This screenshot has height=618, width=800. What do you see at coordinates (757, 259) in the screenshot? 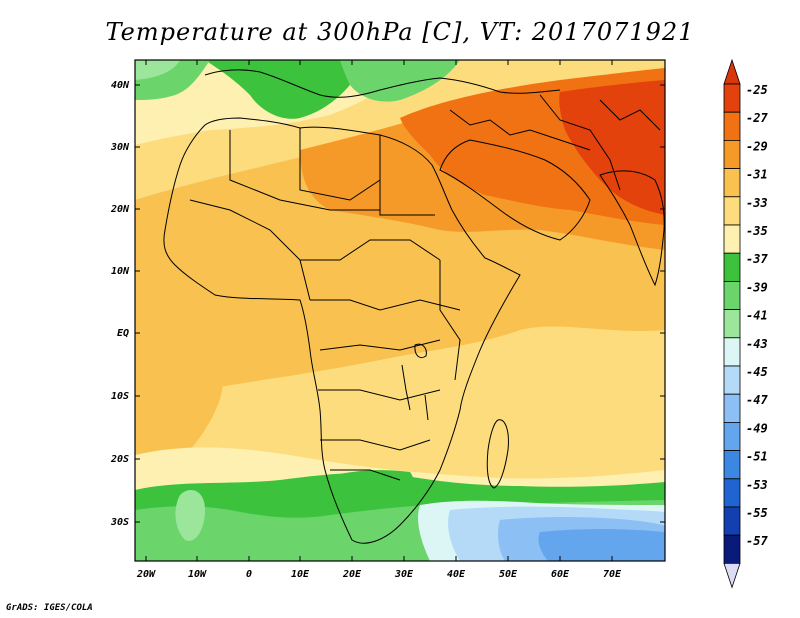
I see `colorbar-label: -37` at bounding box center [757, 259].